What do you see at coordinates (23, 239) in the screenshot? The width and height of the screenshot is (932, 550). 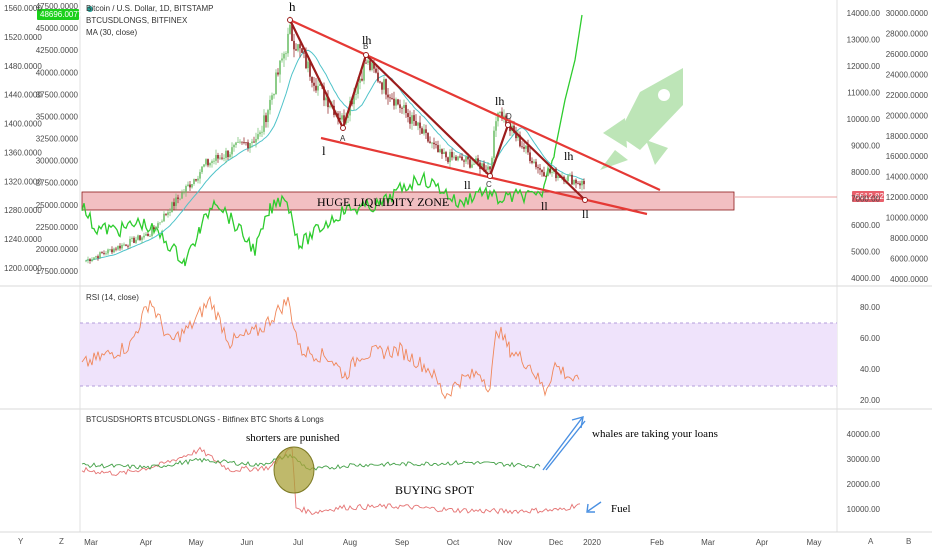 I see `left-tick-label: 1240.0000` at bounding box center [23, 239].